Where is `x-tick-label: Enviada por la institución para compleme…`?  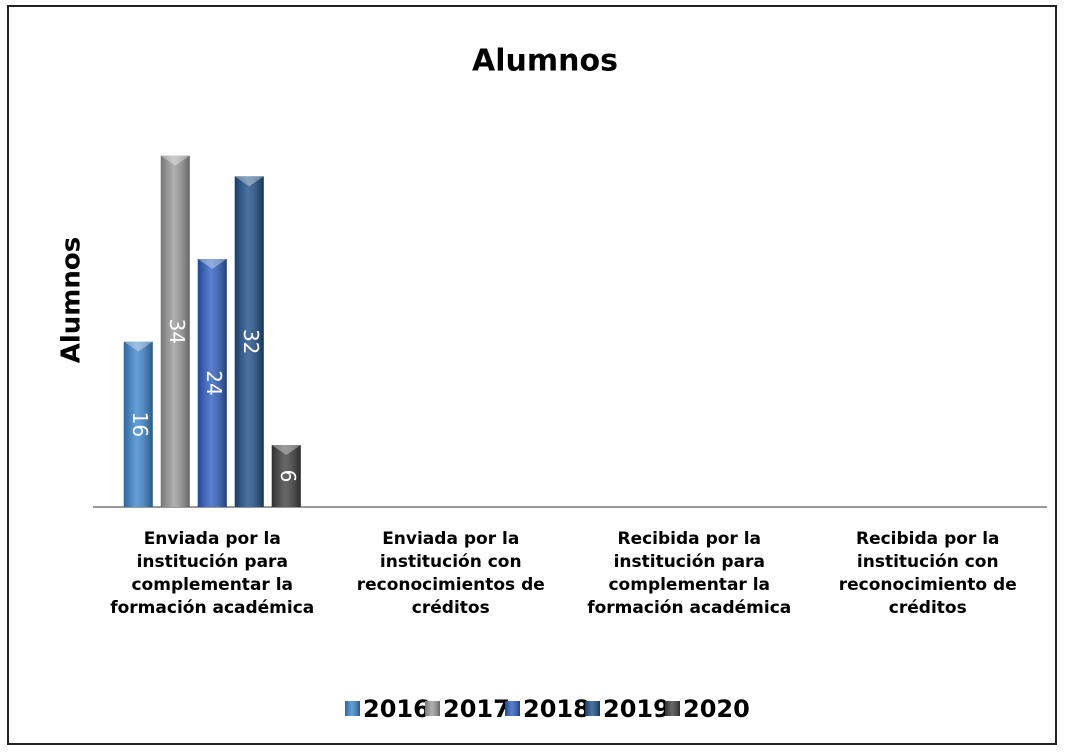
x-tick-label: Enviada por la institución para compleme… is located at coordinates (212, 573).